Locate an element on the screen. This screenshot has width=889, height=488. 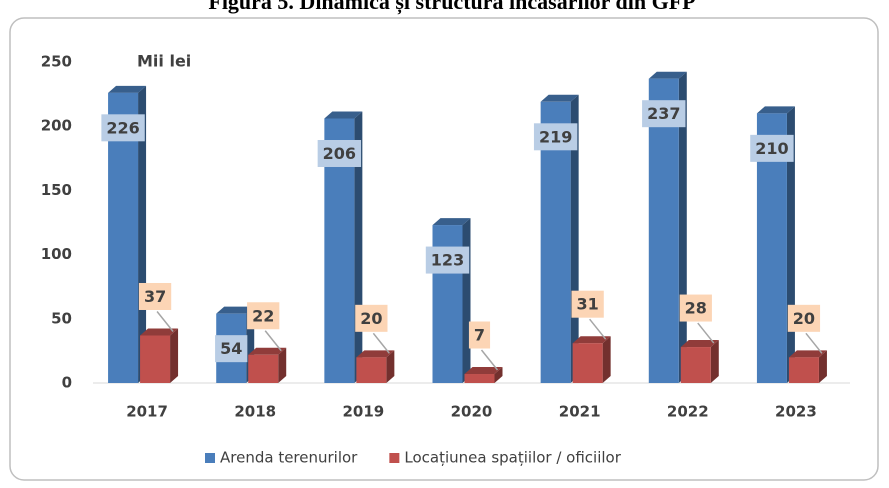
data-label: 123 is located at coordinates (447, 260).